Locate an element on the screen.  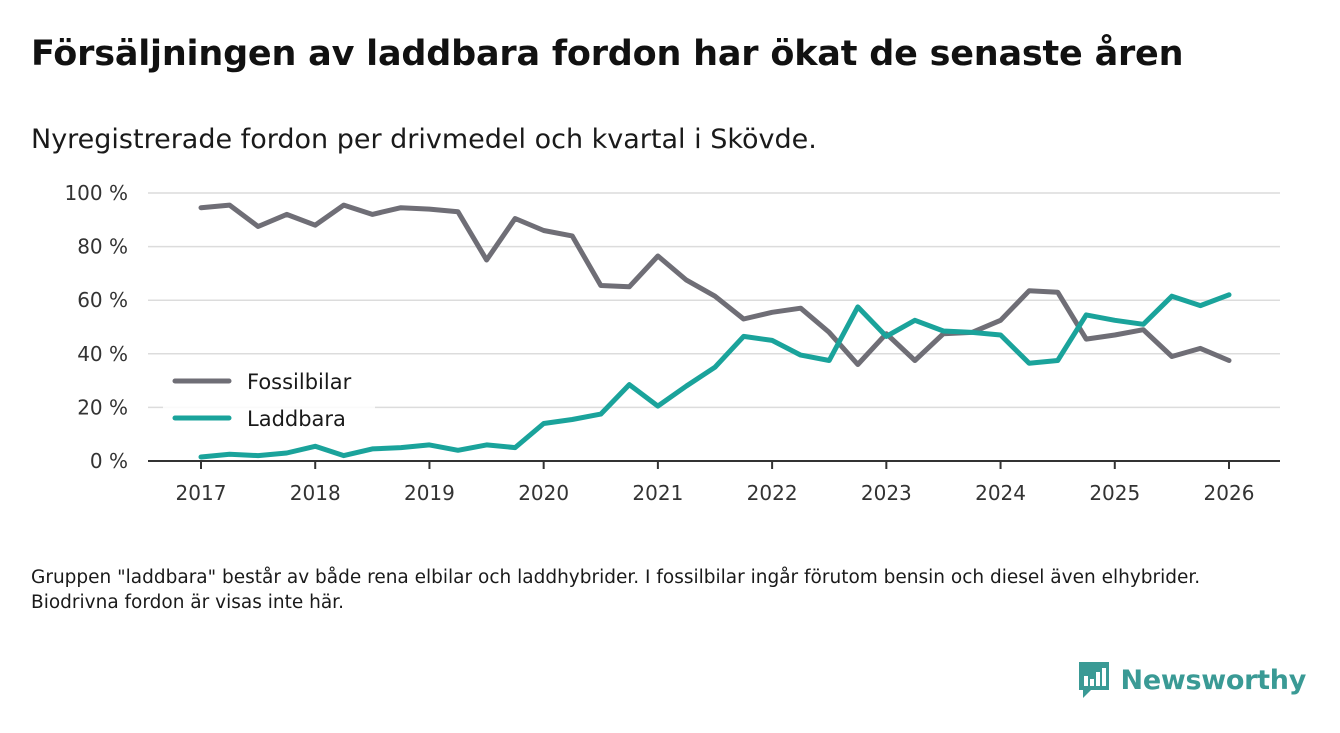
y-tick-label: 100 % is located at coordinates (96, 193).